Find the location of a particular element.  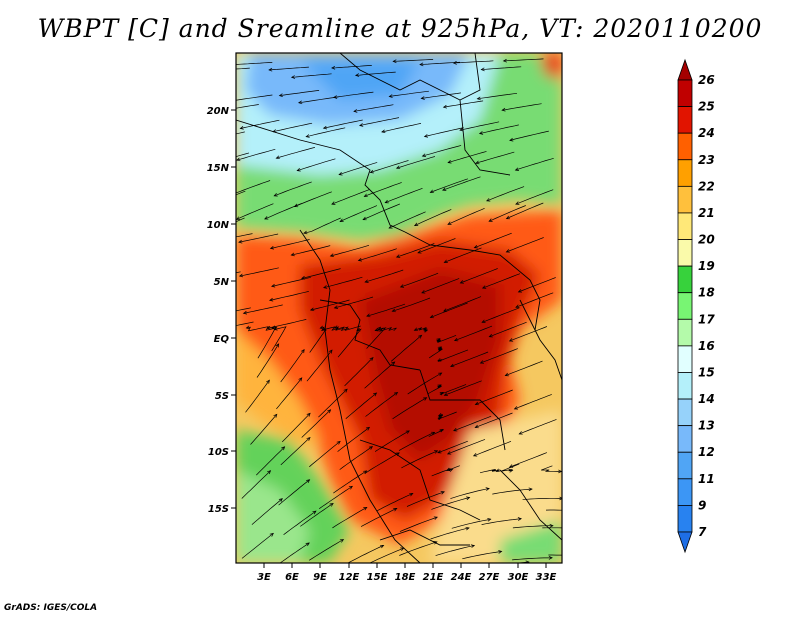

colorbar: 26 25 24 23 22 21 20 19 18 17 16 15 14 13 12 11 9 7 is located at coordinates (696, 306).